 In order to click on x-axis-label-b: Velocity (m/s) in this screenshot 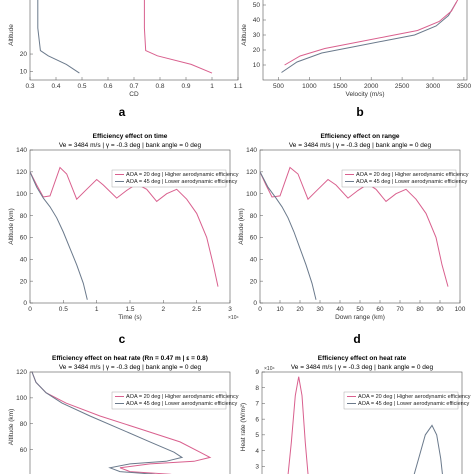, I will do `click(364, 94)`.